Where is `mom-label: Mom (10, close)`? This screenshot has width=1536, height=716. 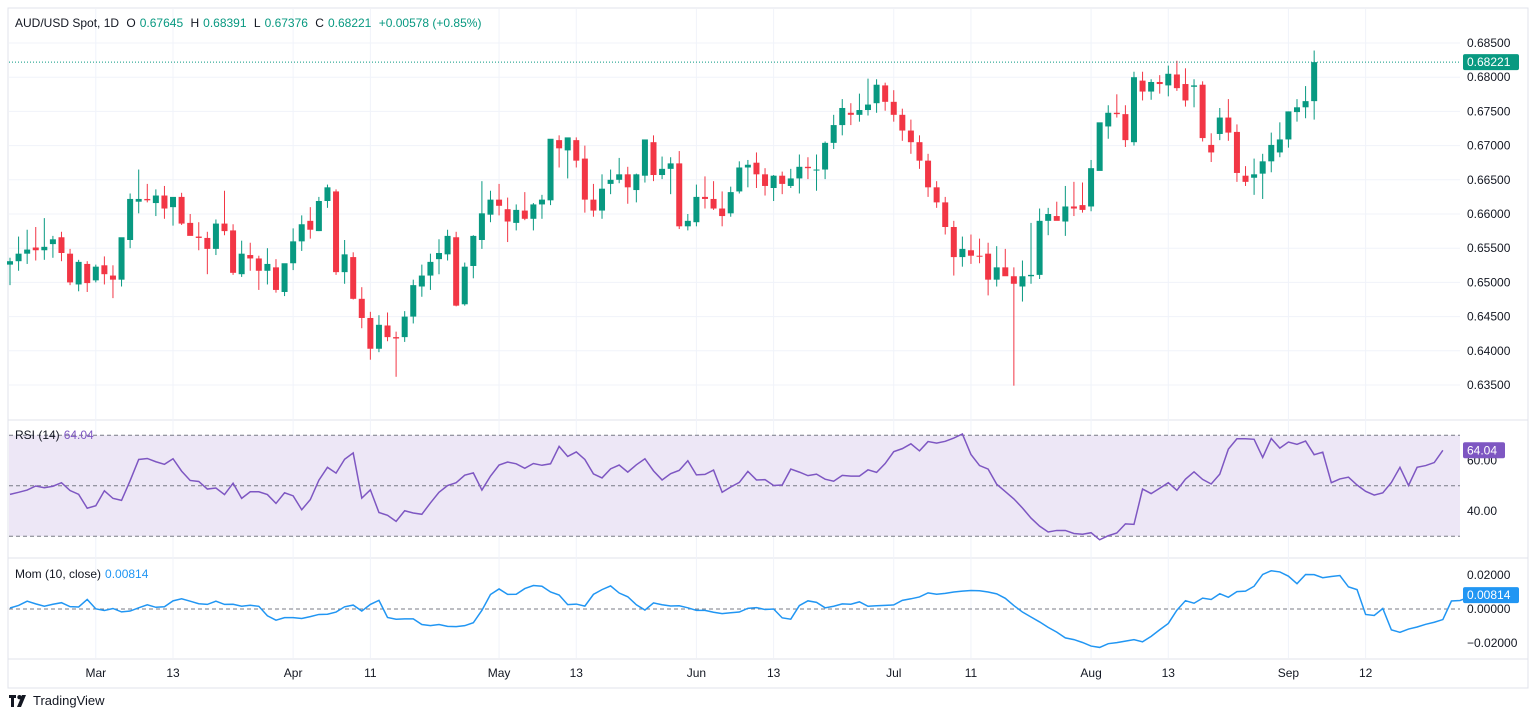 mom-label: Mom (10, close) is located at coordinates (58, 574).